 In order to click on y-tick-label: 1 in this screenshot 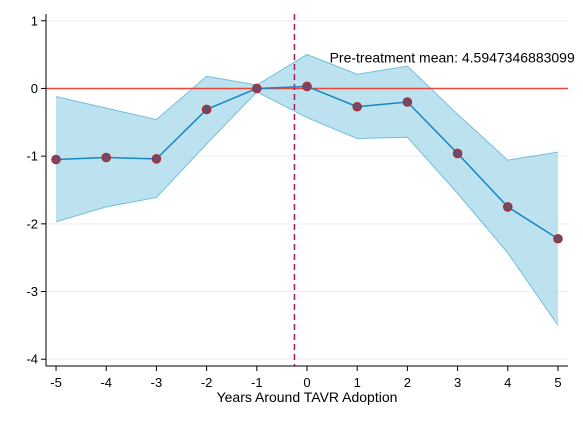, I will do `click(34, 20)`.